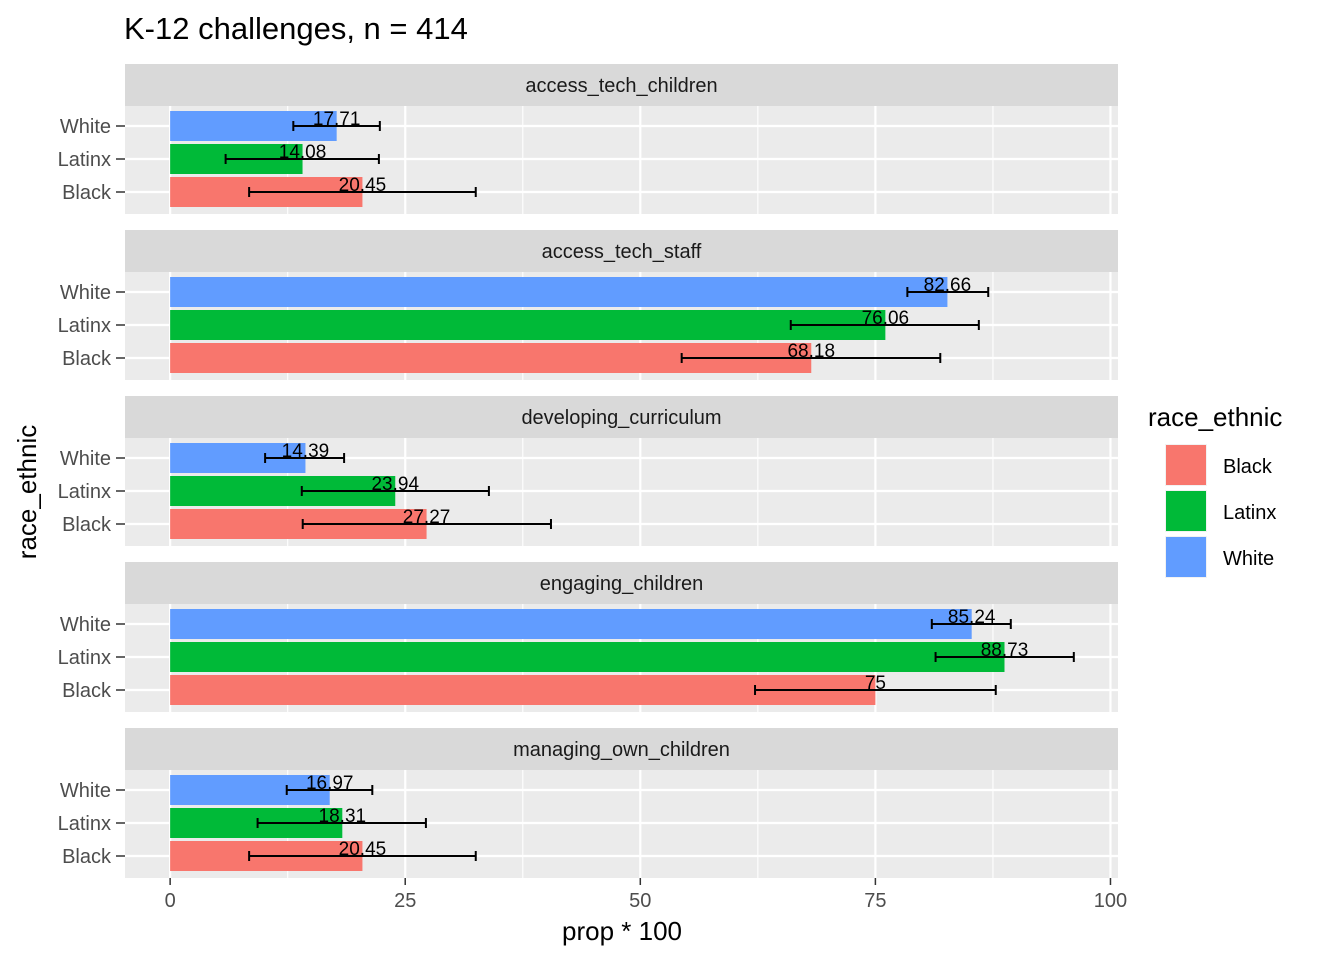 This screenshot has width=1344, height=965. Describe the element at coordinates (170, 901) in the screenshot. I see `x-tick-label: 0` at that location.